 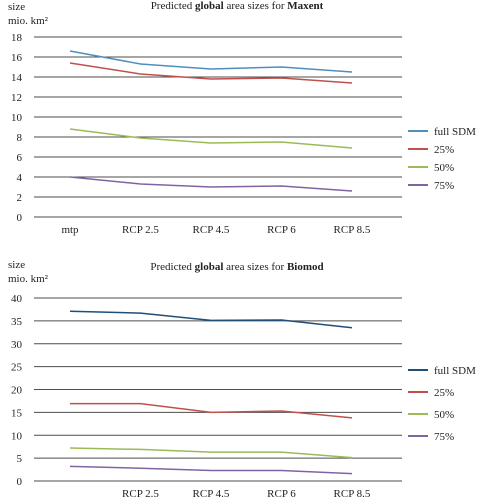 I want to click on x-tick-label: mtp, so click(x=70, y=230).